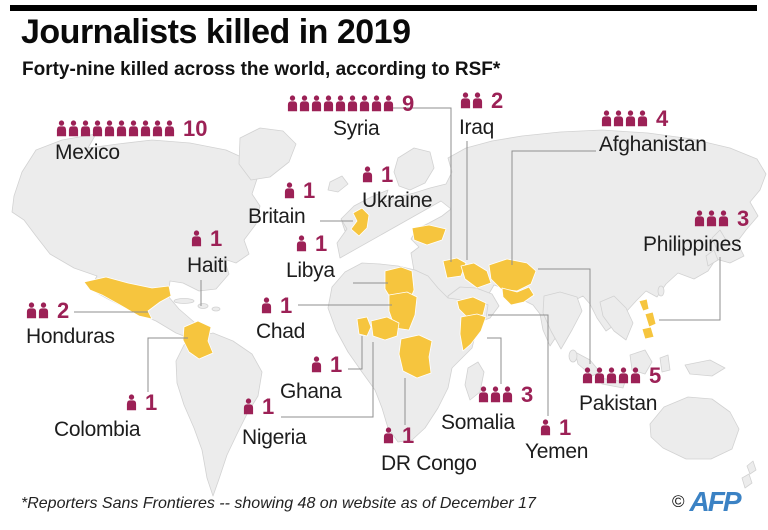 This screenshot has width=768, height=530. Describe the element at coordinates (207, 265) in the screenshot. I see `label-haiti: Haiti` at that location.